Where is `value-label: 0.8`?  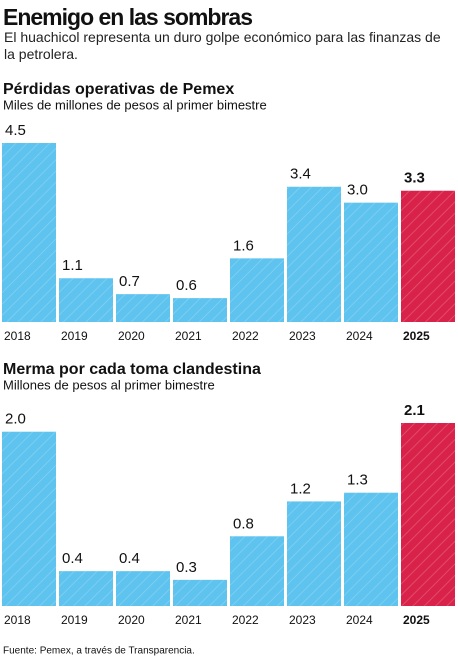 value-label: 0.8 is located at coordinates (243, 523).